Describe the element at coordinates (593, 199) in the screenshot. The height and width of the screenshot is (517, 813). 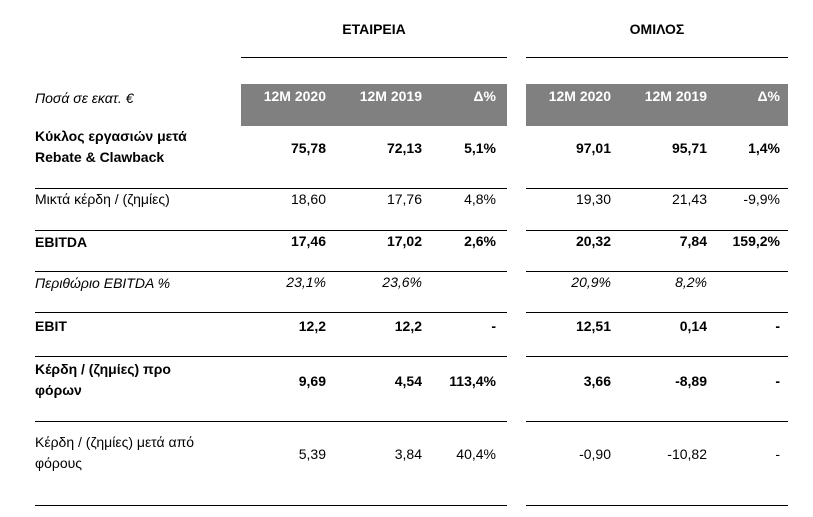
I see `group-2020-cell: 19,30` at that location.